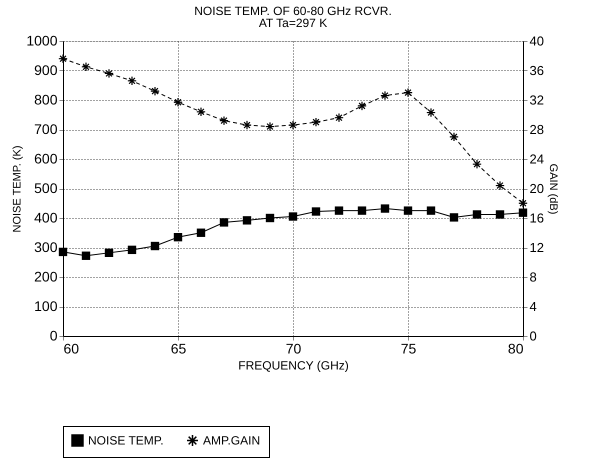 The width and height of the screenshot is (595, 461). Describe the element at coordinates (408, 348) in the screenshot. I see `x-tick-label: 75` at that location.